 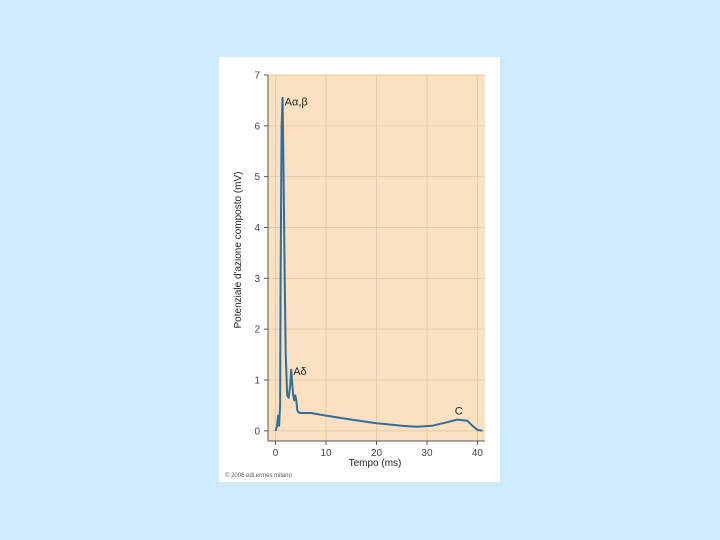 I want to click on x-tick-label: 20, so click(x=377, y=453).